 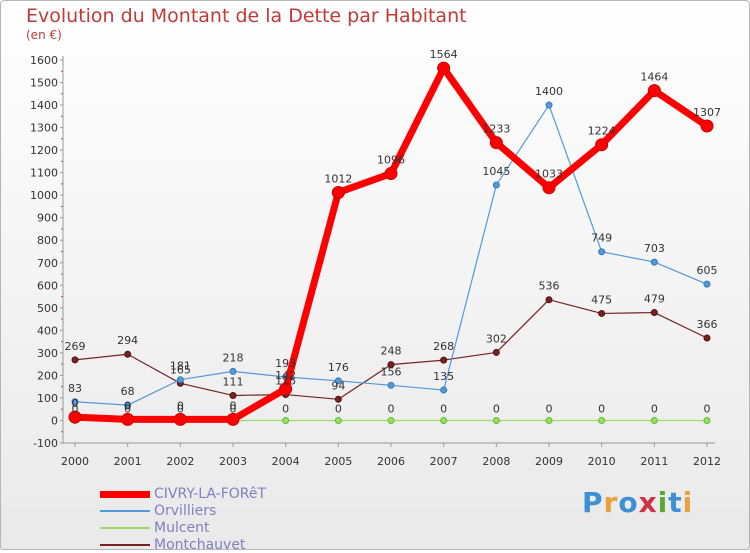 I want to click on y-tick-label: 900, so click(x=47, y=218).